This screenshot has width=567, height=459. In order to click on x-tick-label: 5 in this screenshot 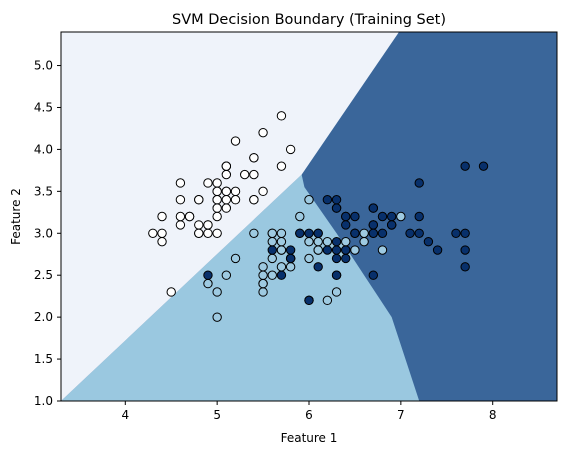, I will do `click(217, 415)`.